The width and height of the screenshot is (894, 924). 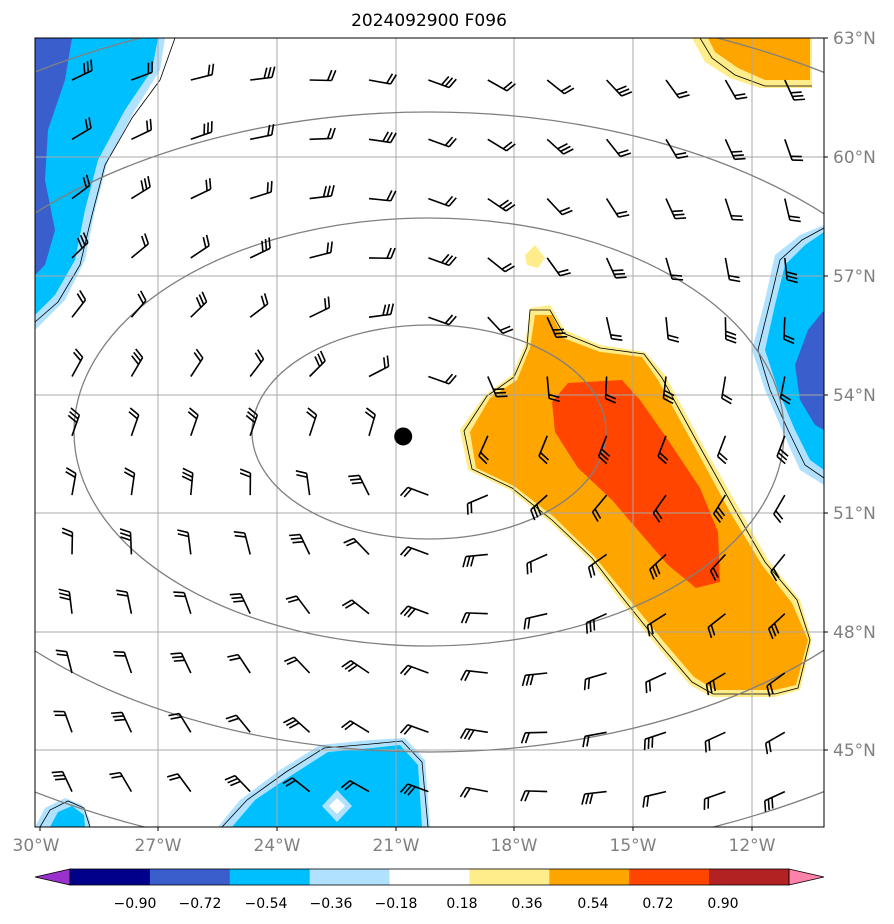 I want to click on contour-line-southwest, so click(x=65, y=813).